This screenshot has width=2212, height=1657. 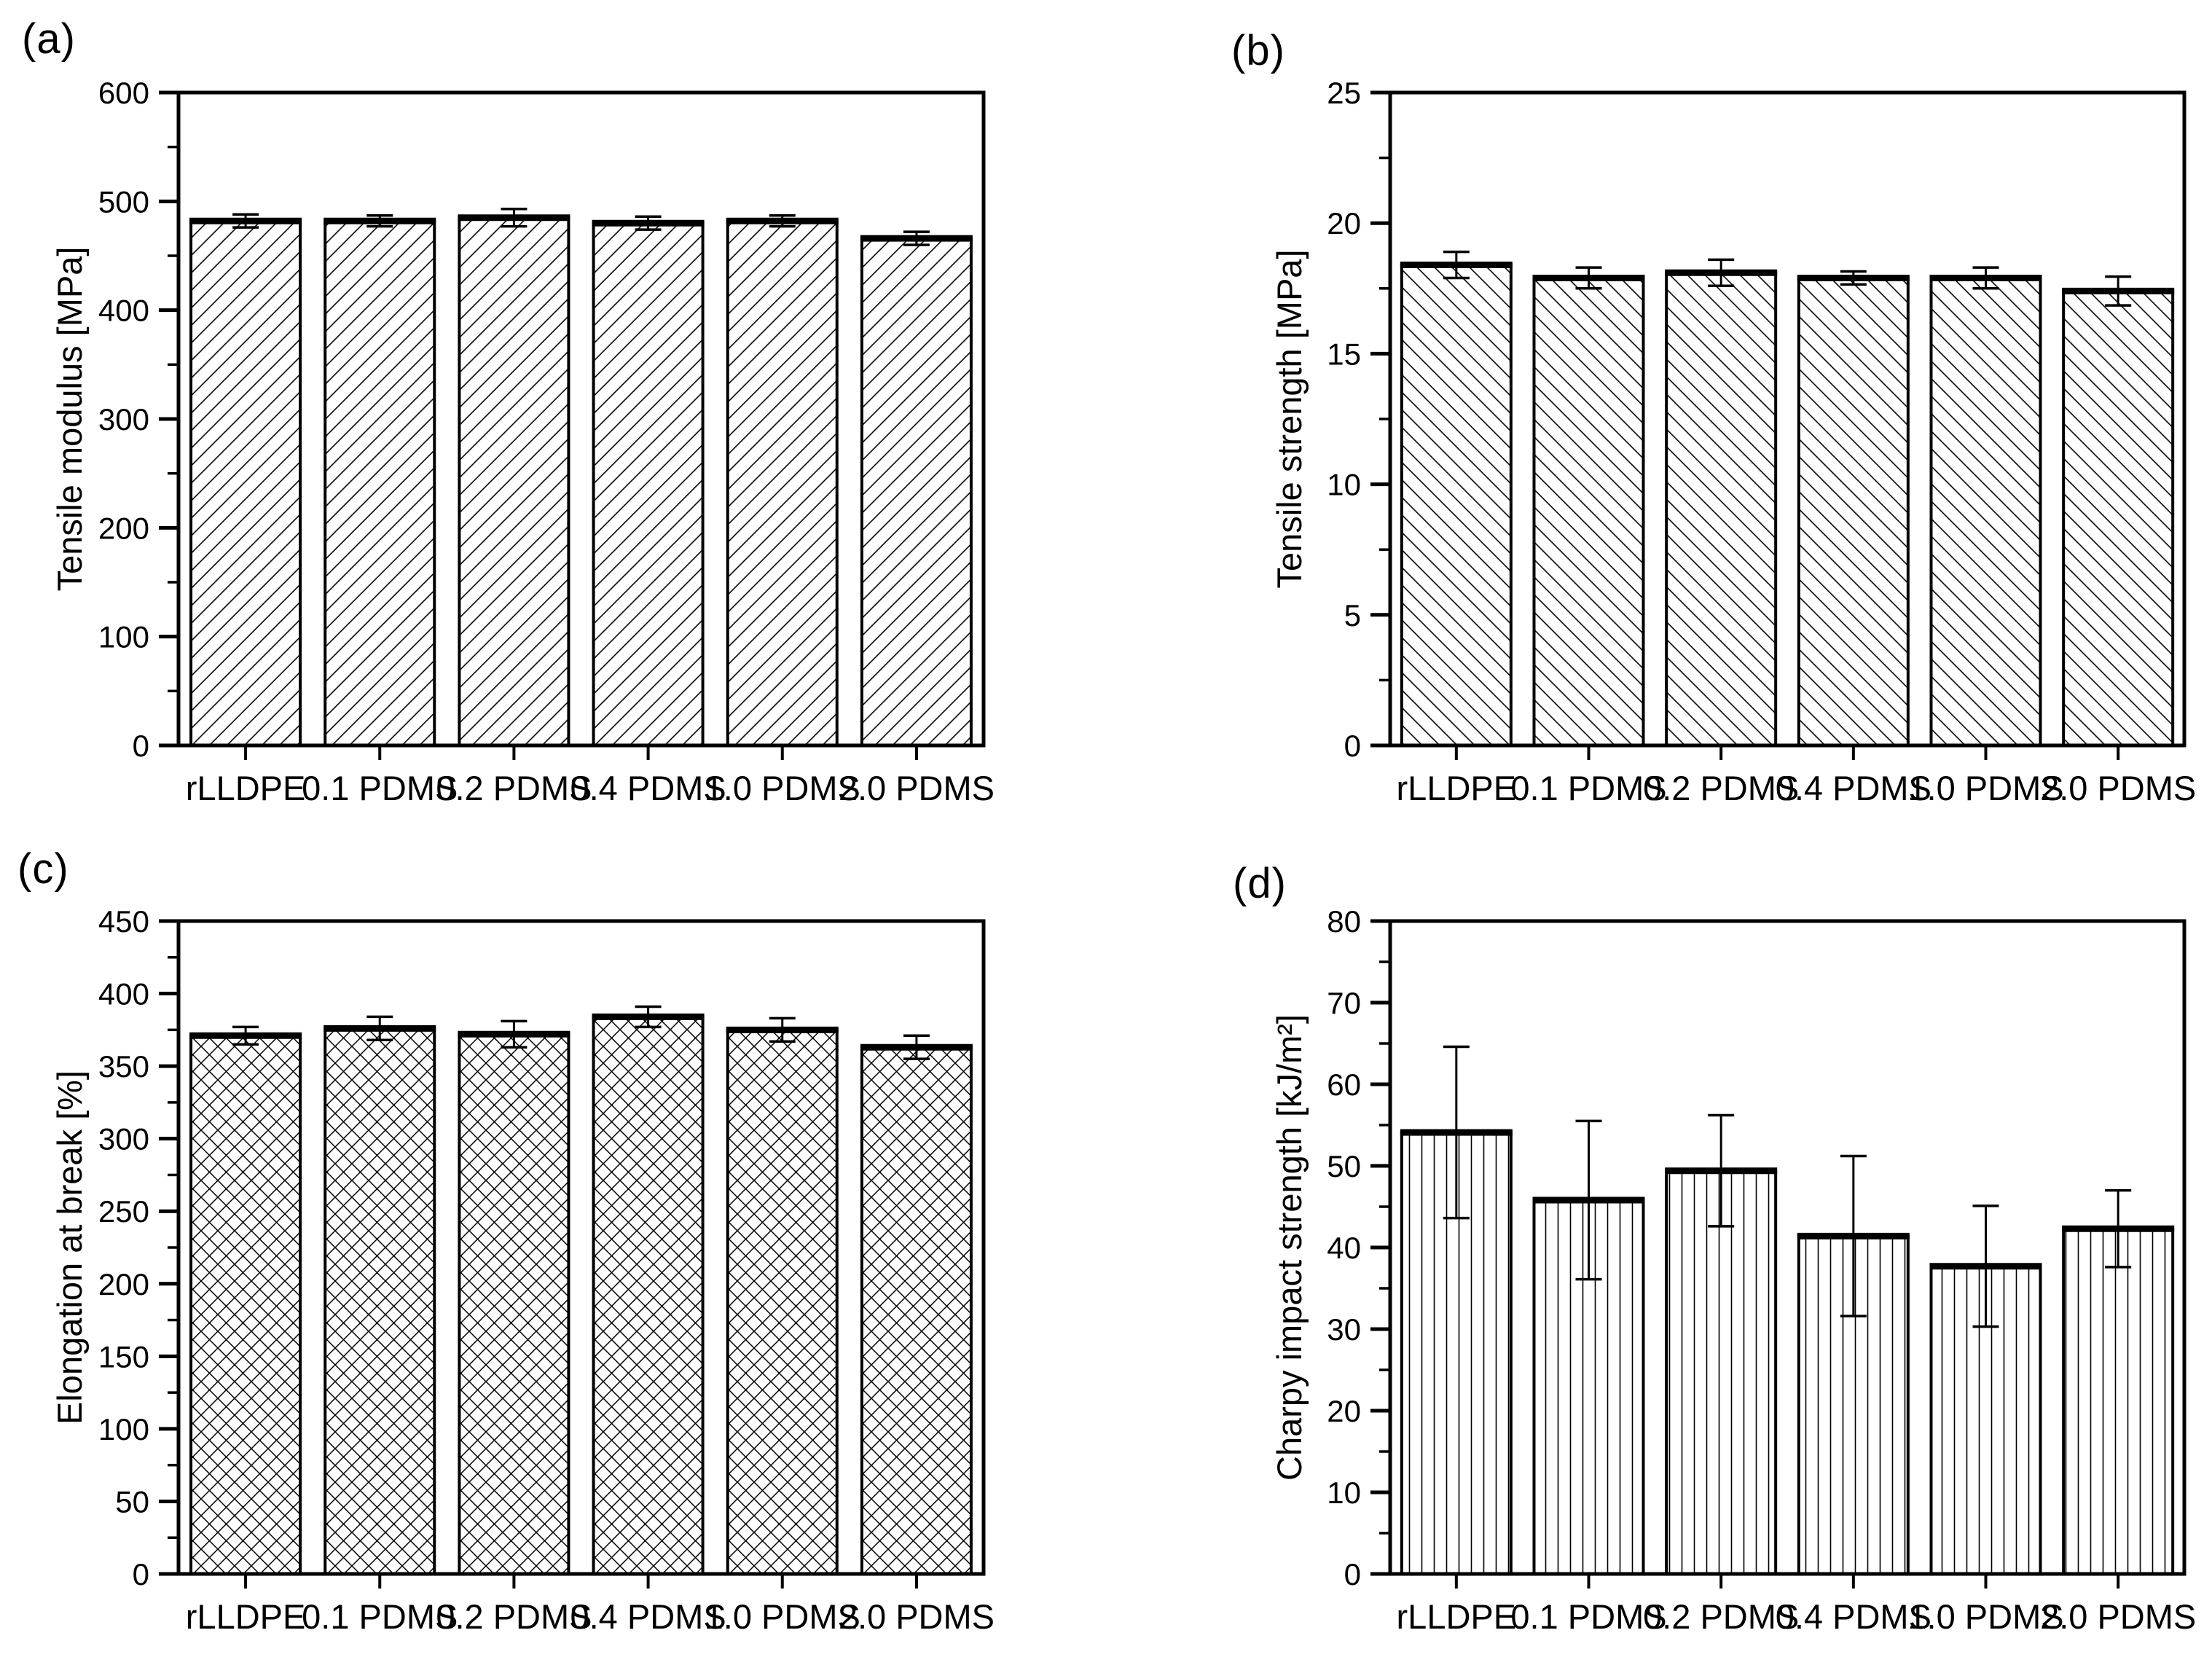 What do you see at coordinates (43, 869) in the screenshot?
I see `panel-label-c: (c)` at bounding box center [43, 869].